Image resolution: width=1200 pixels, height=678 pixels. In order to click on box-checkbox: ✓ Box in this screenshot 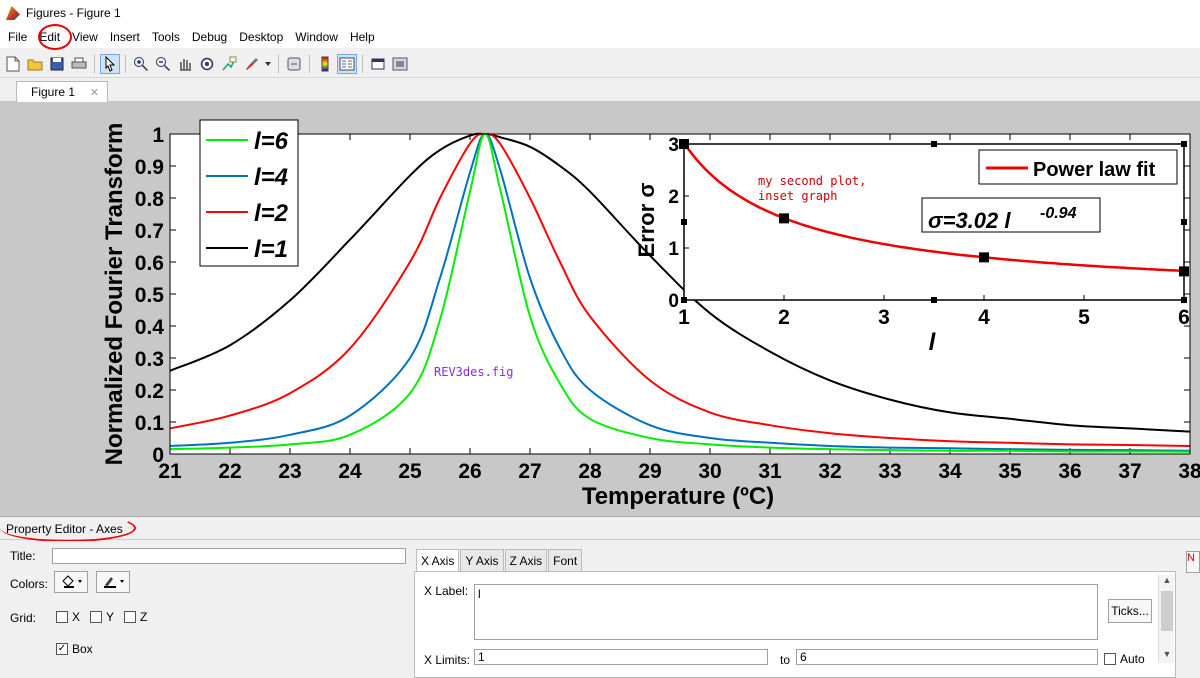, I will do `click(74, 649)`.